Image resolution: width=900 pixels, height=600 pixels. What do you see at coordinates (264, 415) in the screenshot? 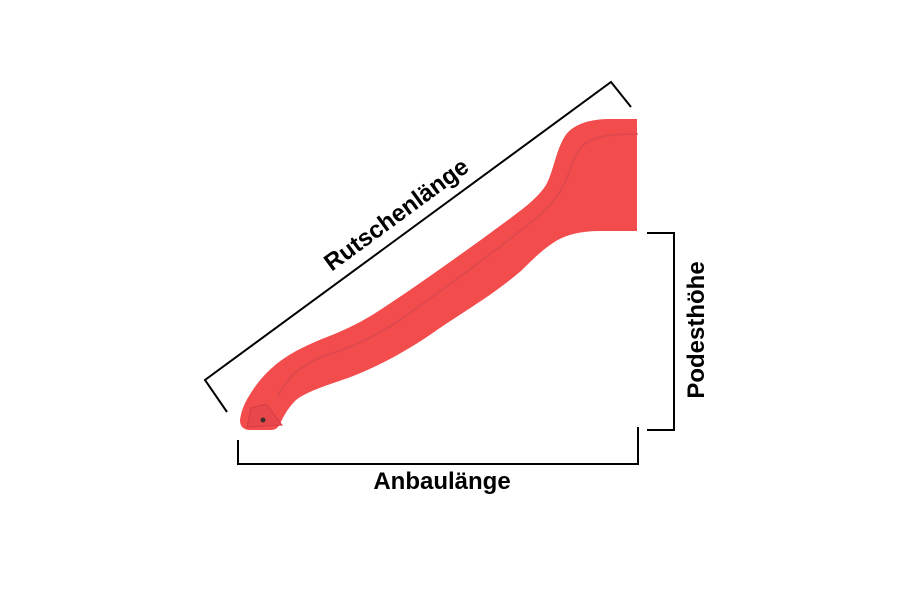
I see `slide-end-cap` at bounding box center [264, 415].